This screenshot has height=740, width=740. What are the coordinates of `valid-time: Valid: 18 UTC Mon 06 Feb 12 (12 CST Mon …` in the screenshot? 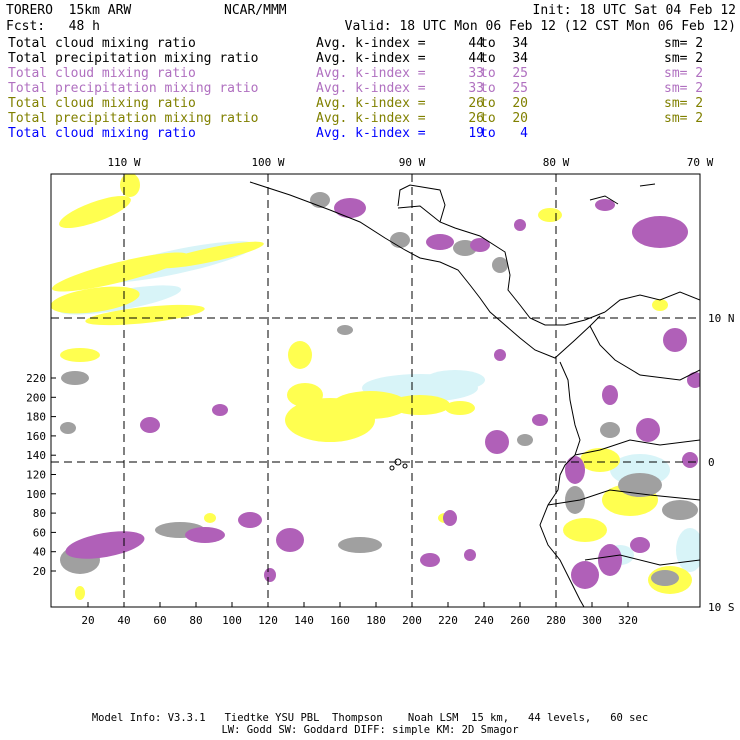 It's located at (540, 26).